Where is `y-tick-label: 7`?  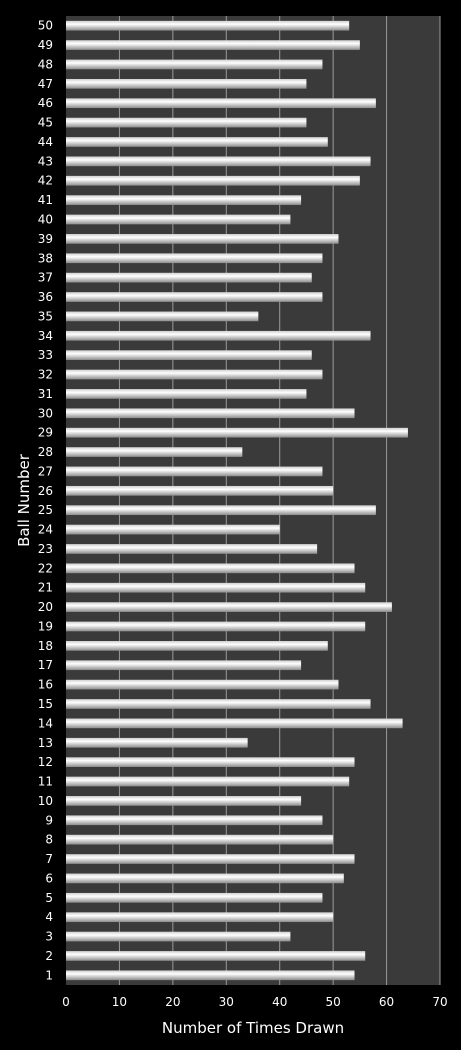
y-tick-label: 7 is located at coordinates (49, 859).